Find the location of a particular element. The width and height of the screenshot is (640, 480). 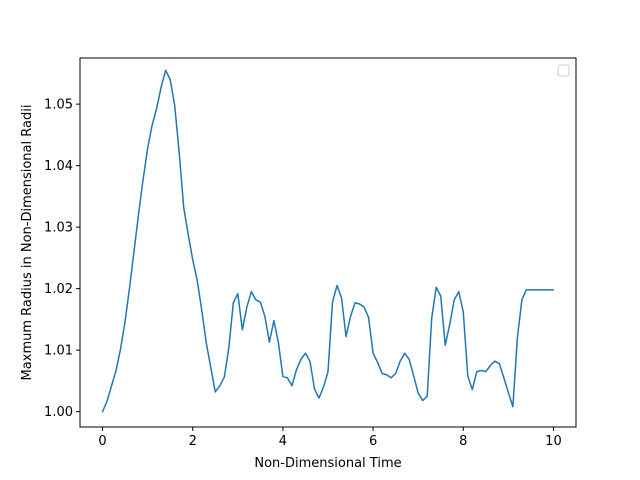

y-tick-label: 1.05 is located at coordinates (58, 105).